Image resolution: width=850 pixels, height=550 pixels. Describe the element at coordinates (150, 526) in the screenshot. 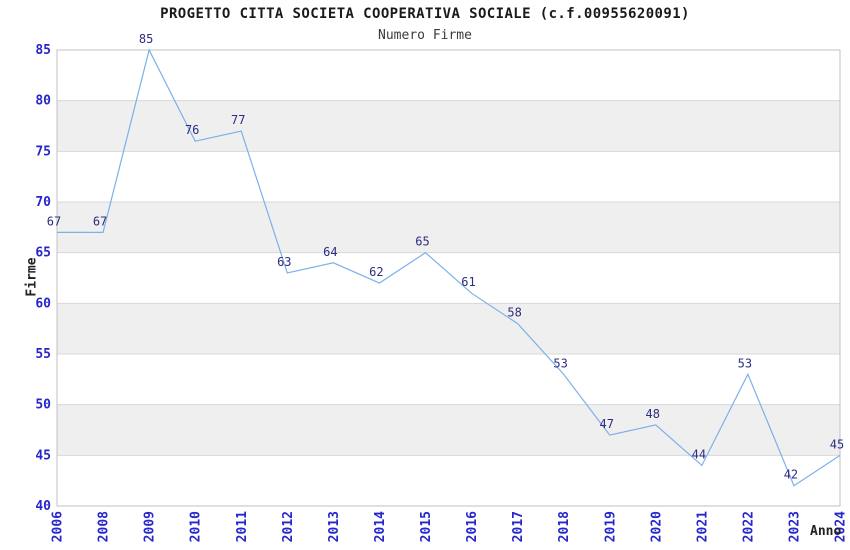

I see `x-tick-label: 2009` at that location.